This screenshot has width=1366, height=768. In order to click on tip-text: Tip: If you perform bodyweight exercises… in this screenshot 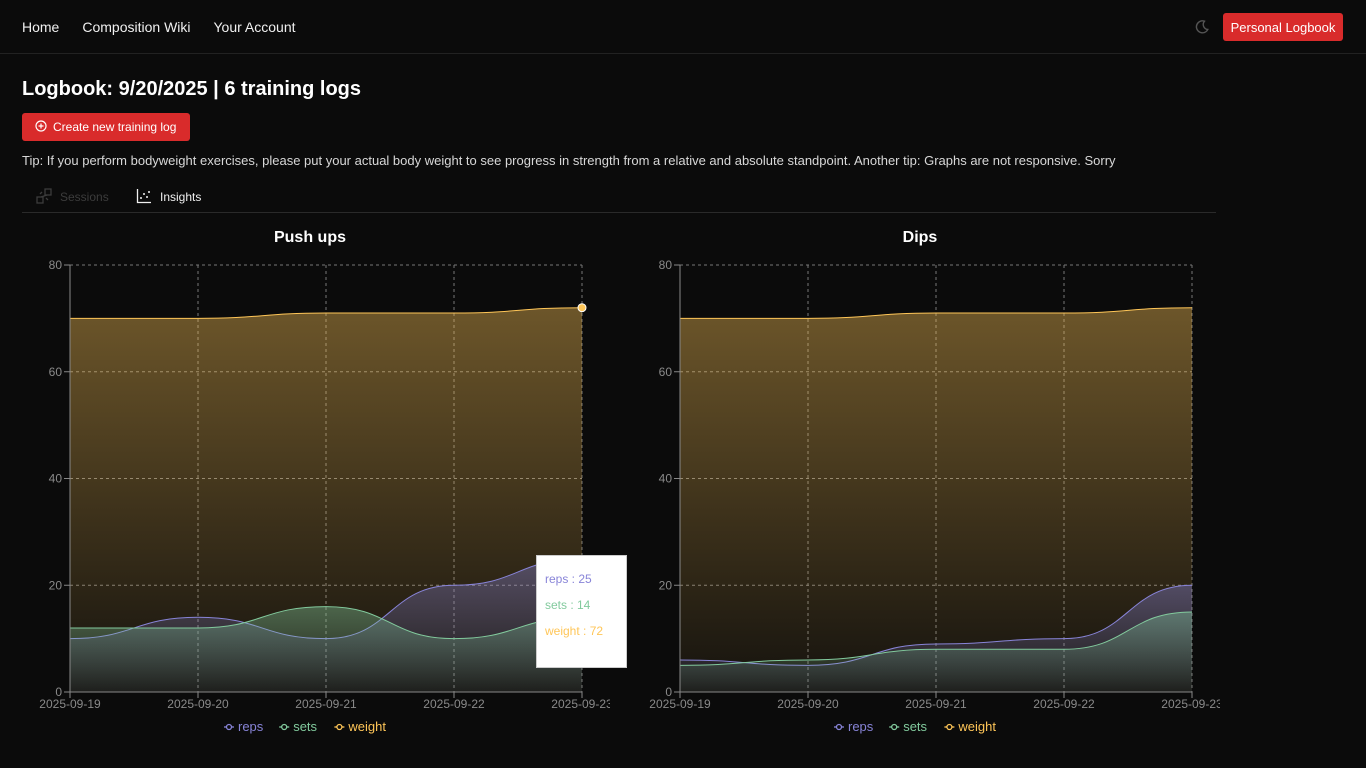, I will do `click(569, 160)`.